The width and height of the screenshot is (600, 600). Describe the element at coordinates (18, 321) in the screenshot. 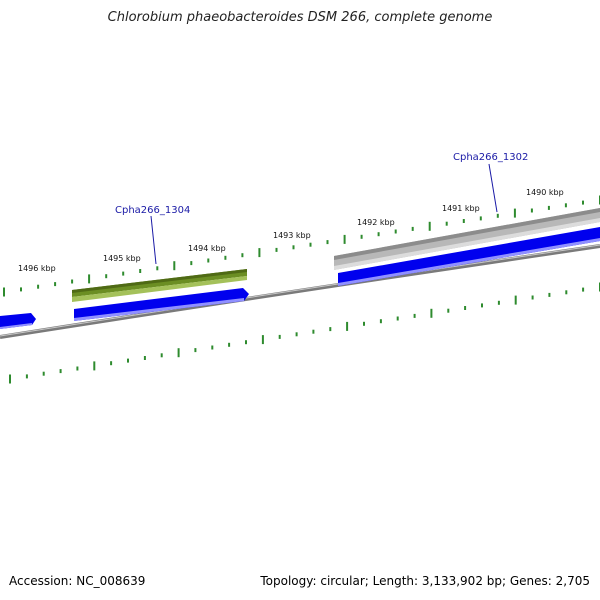

I see `cds-arrow-left` at that location.